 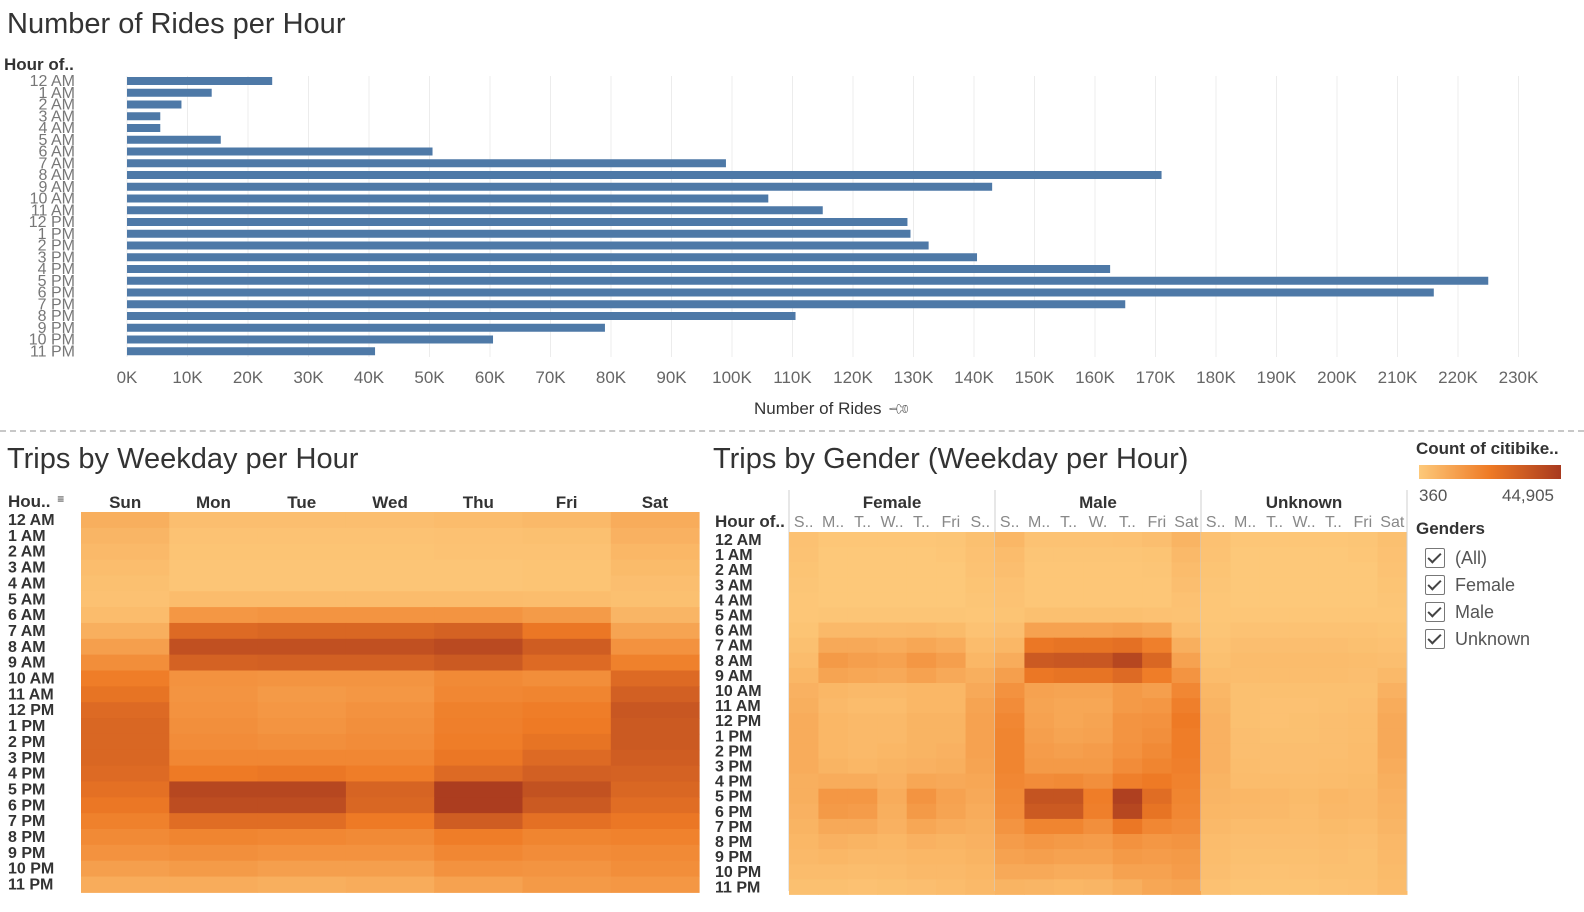 I want to click on gender-day-label: Fri, so click(x=1363, y=522).